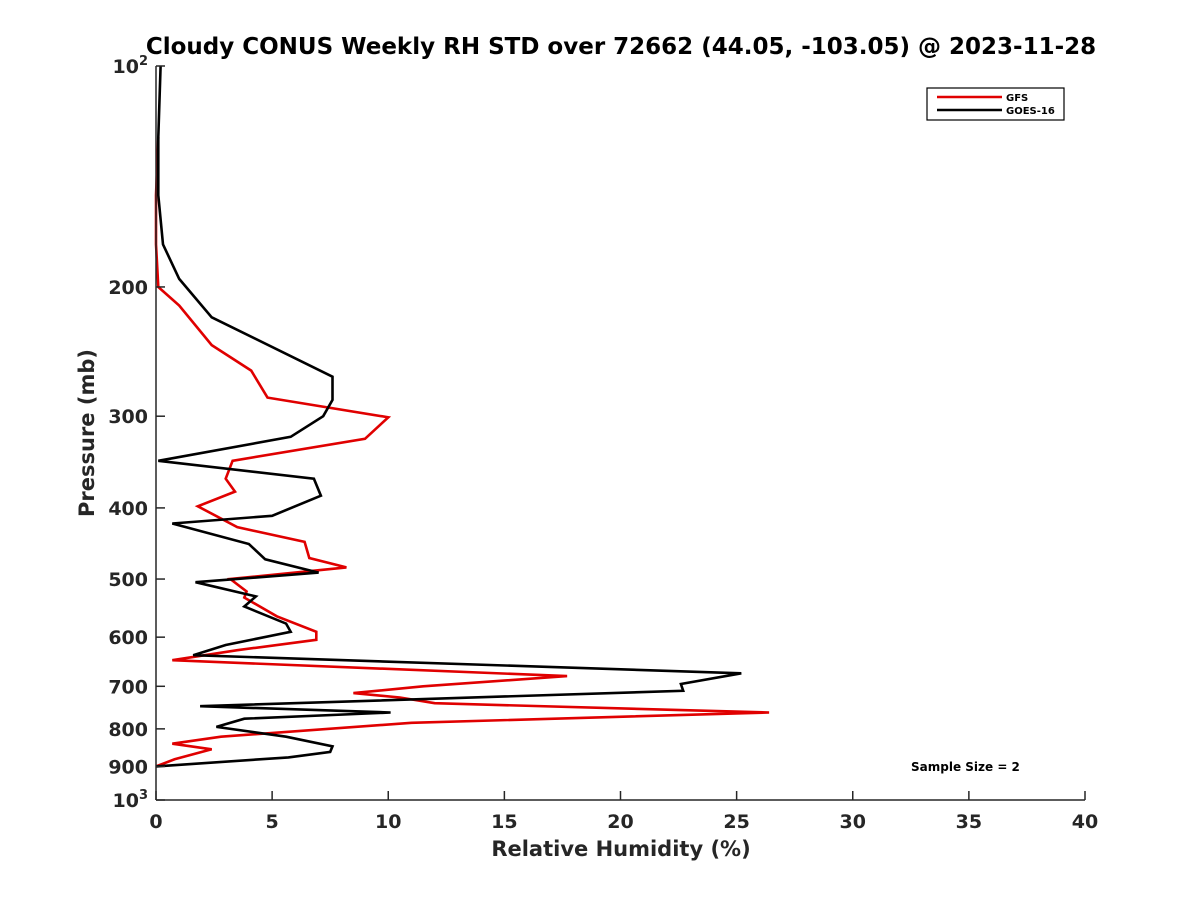 The image size is (1200, 900). Describe the element at coordinates (736, 822) in the screenshot. I see `x-tick-label: 25` at that location.